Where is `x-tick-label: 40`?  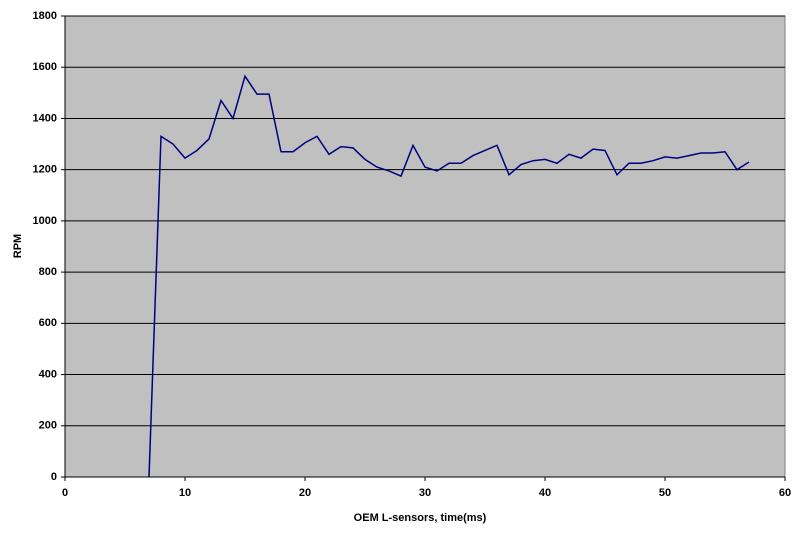
x-tick-label: 40 is located at coordinates (545, 493).